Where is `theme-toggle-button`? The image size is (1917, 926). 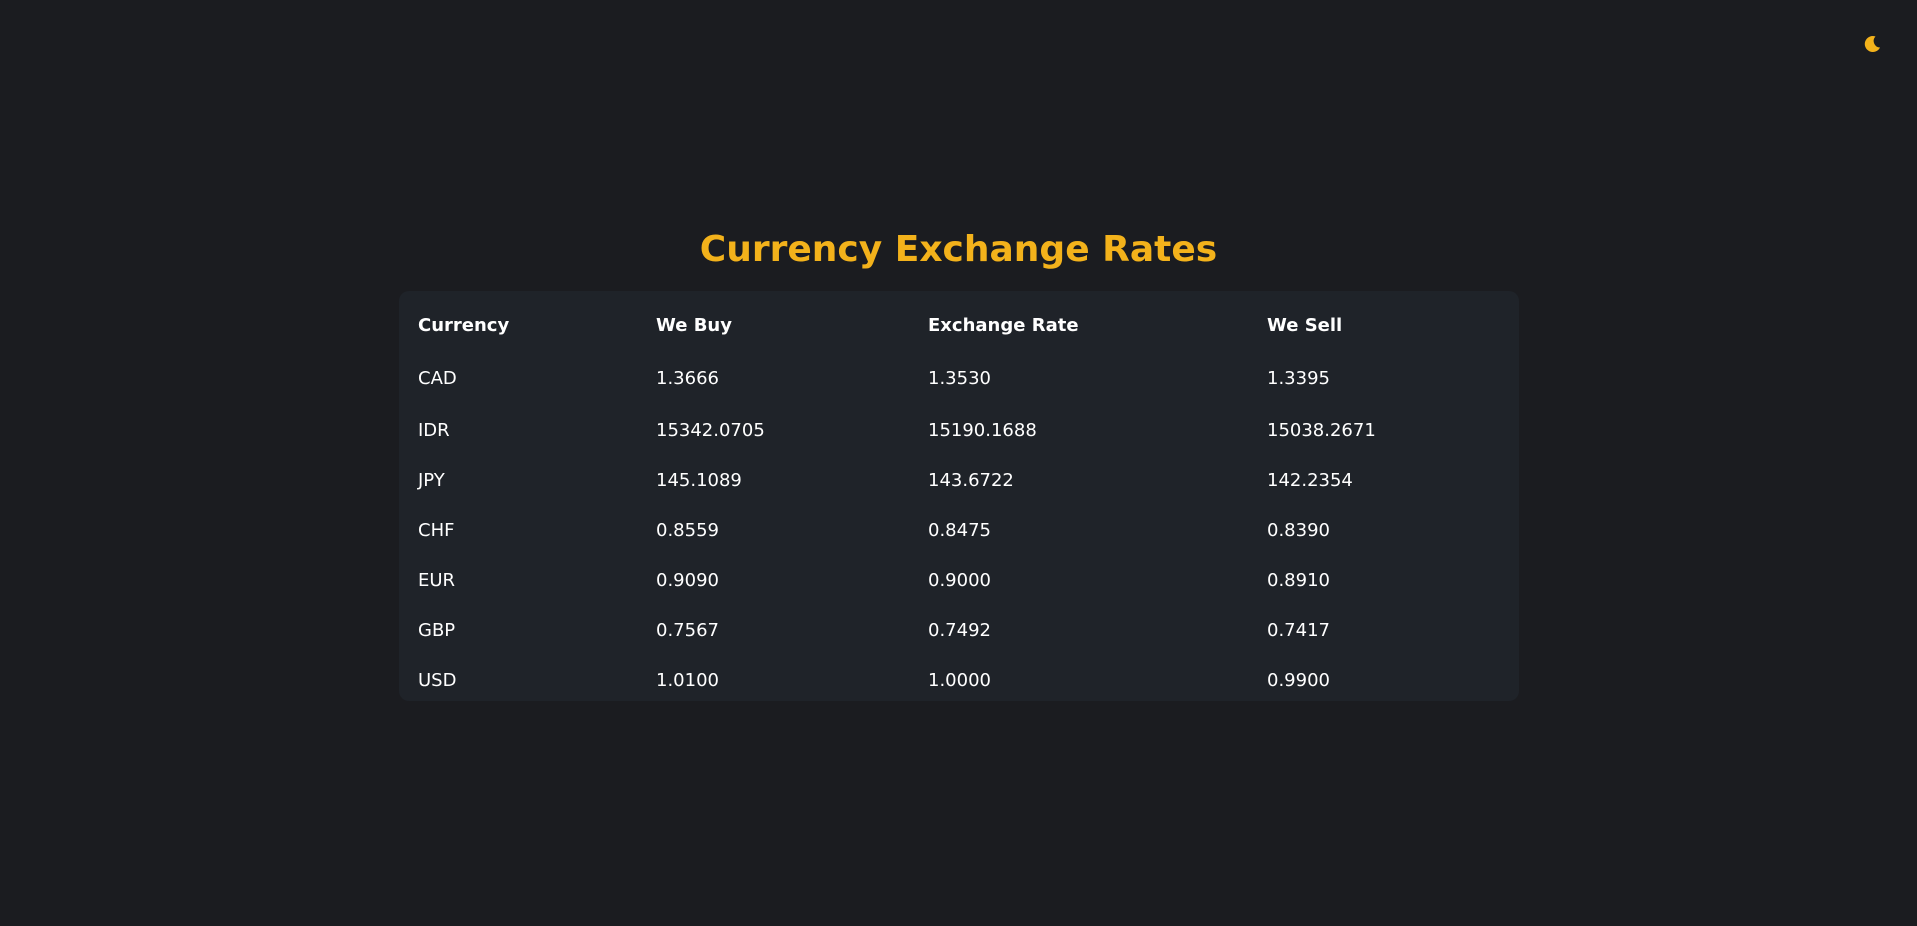
theme-toggle-button is located at coordinates (1872, 44).